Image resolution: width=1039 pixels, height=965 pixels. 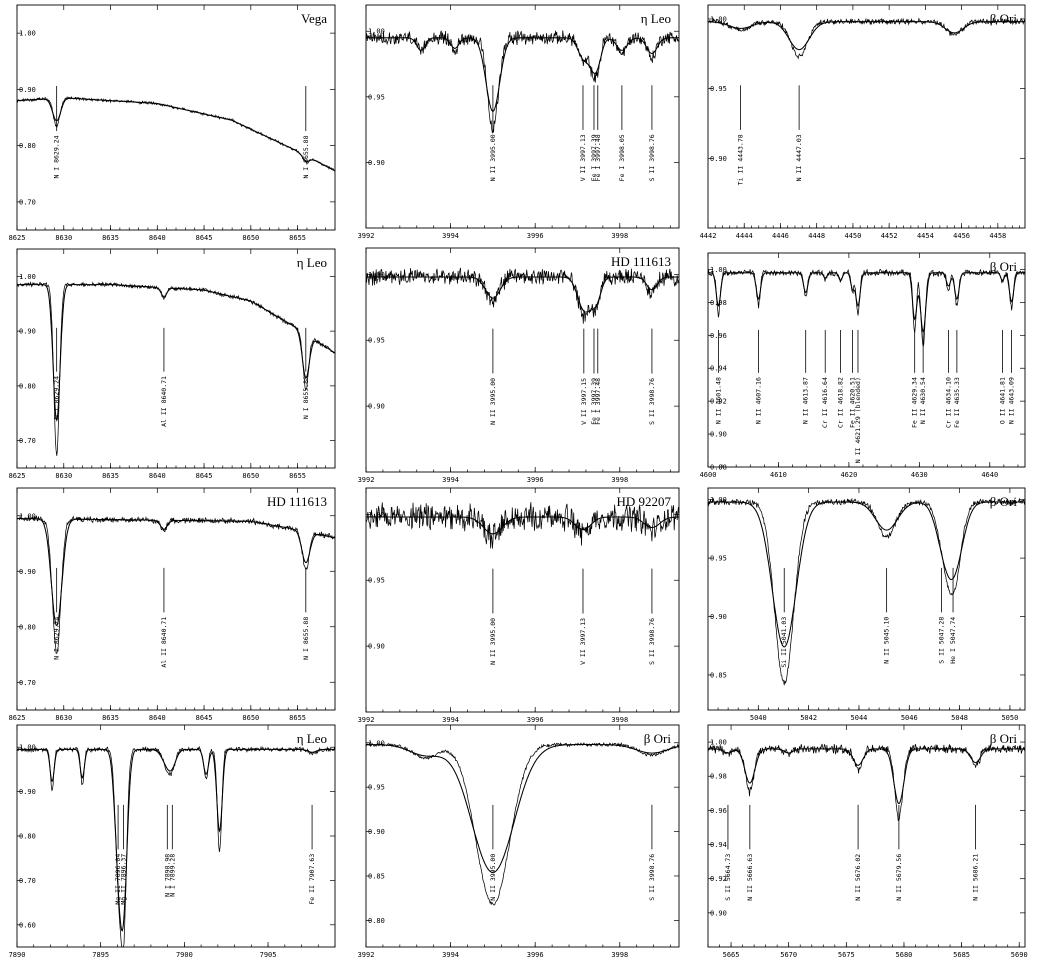 What do you see at coordinates (728, 877) in the screenshot?
I see `line-label: S II 5664.73` at bounding box center [728, 877].